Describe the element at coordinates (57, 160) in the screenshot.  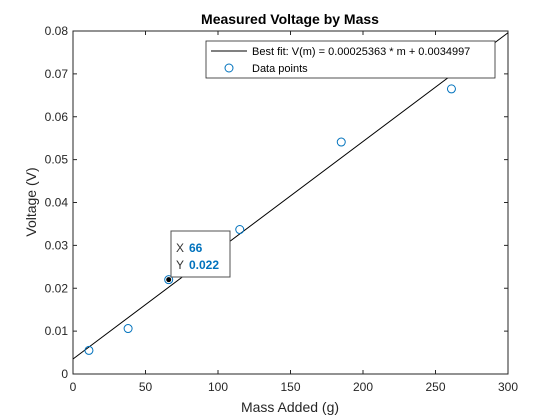
I see `y-tick-label: 0.05` at that location.